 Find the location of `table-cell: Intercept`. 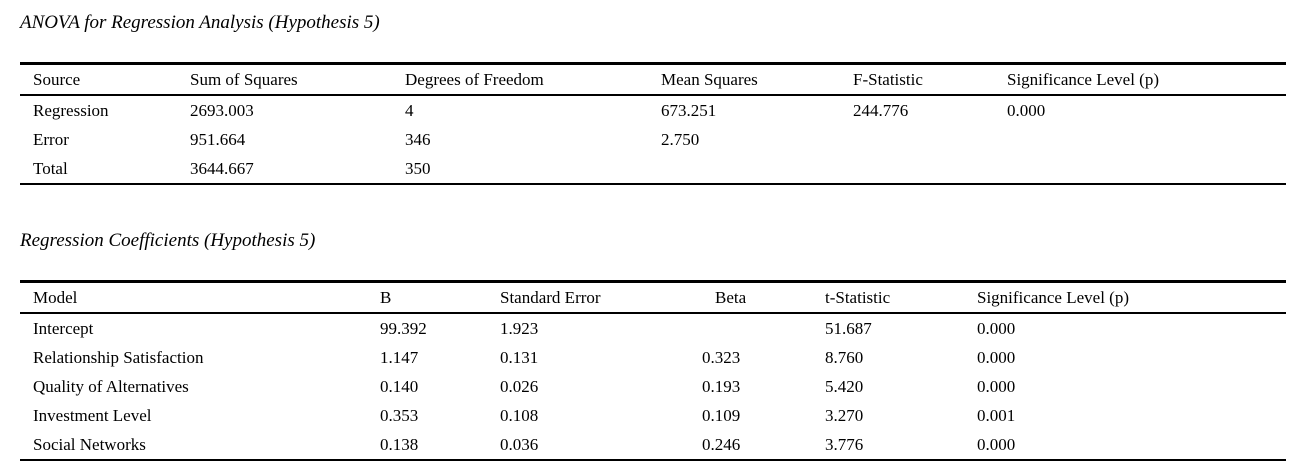

table-cell: Intercept is located at coordinates (63, 328).